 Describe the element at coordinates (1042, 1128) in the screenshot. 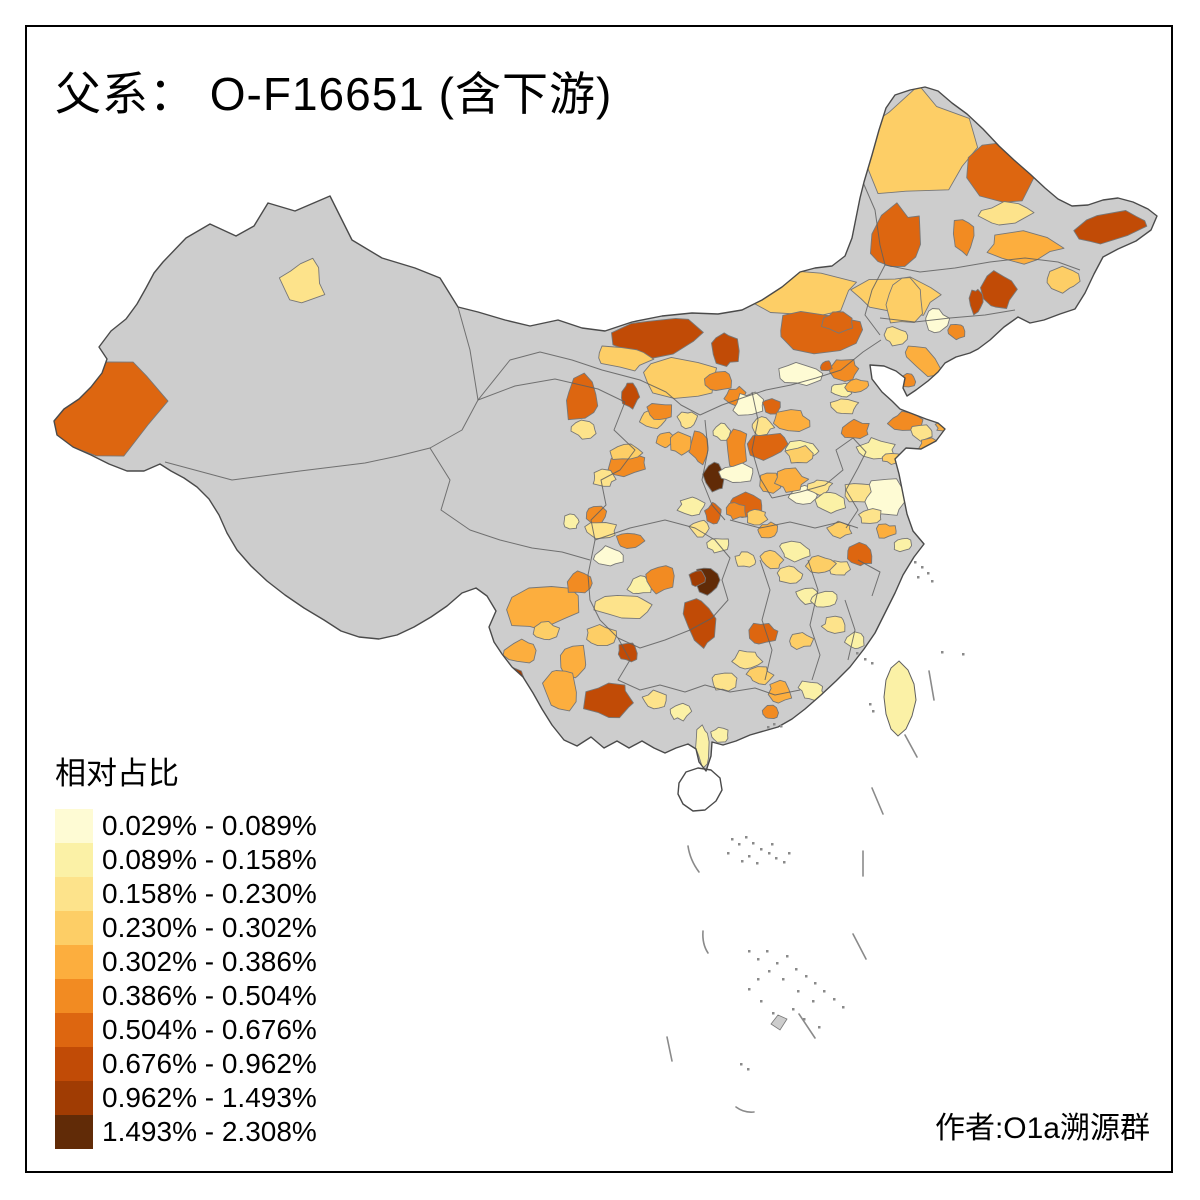

I see `attribution: 作者:O1a溯源群` at that location.